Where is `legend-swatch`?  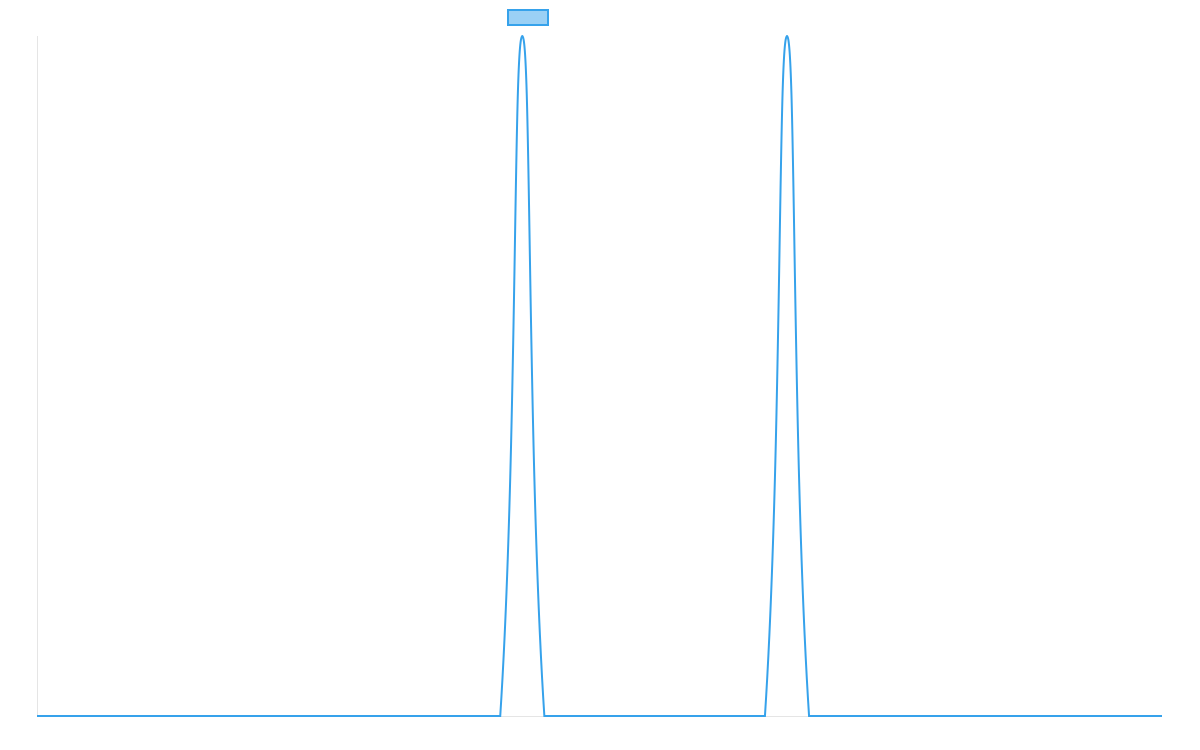
legend-swatch is located at coordinates (528, 17).